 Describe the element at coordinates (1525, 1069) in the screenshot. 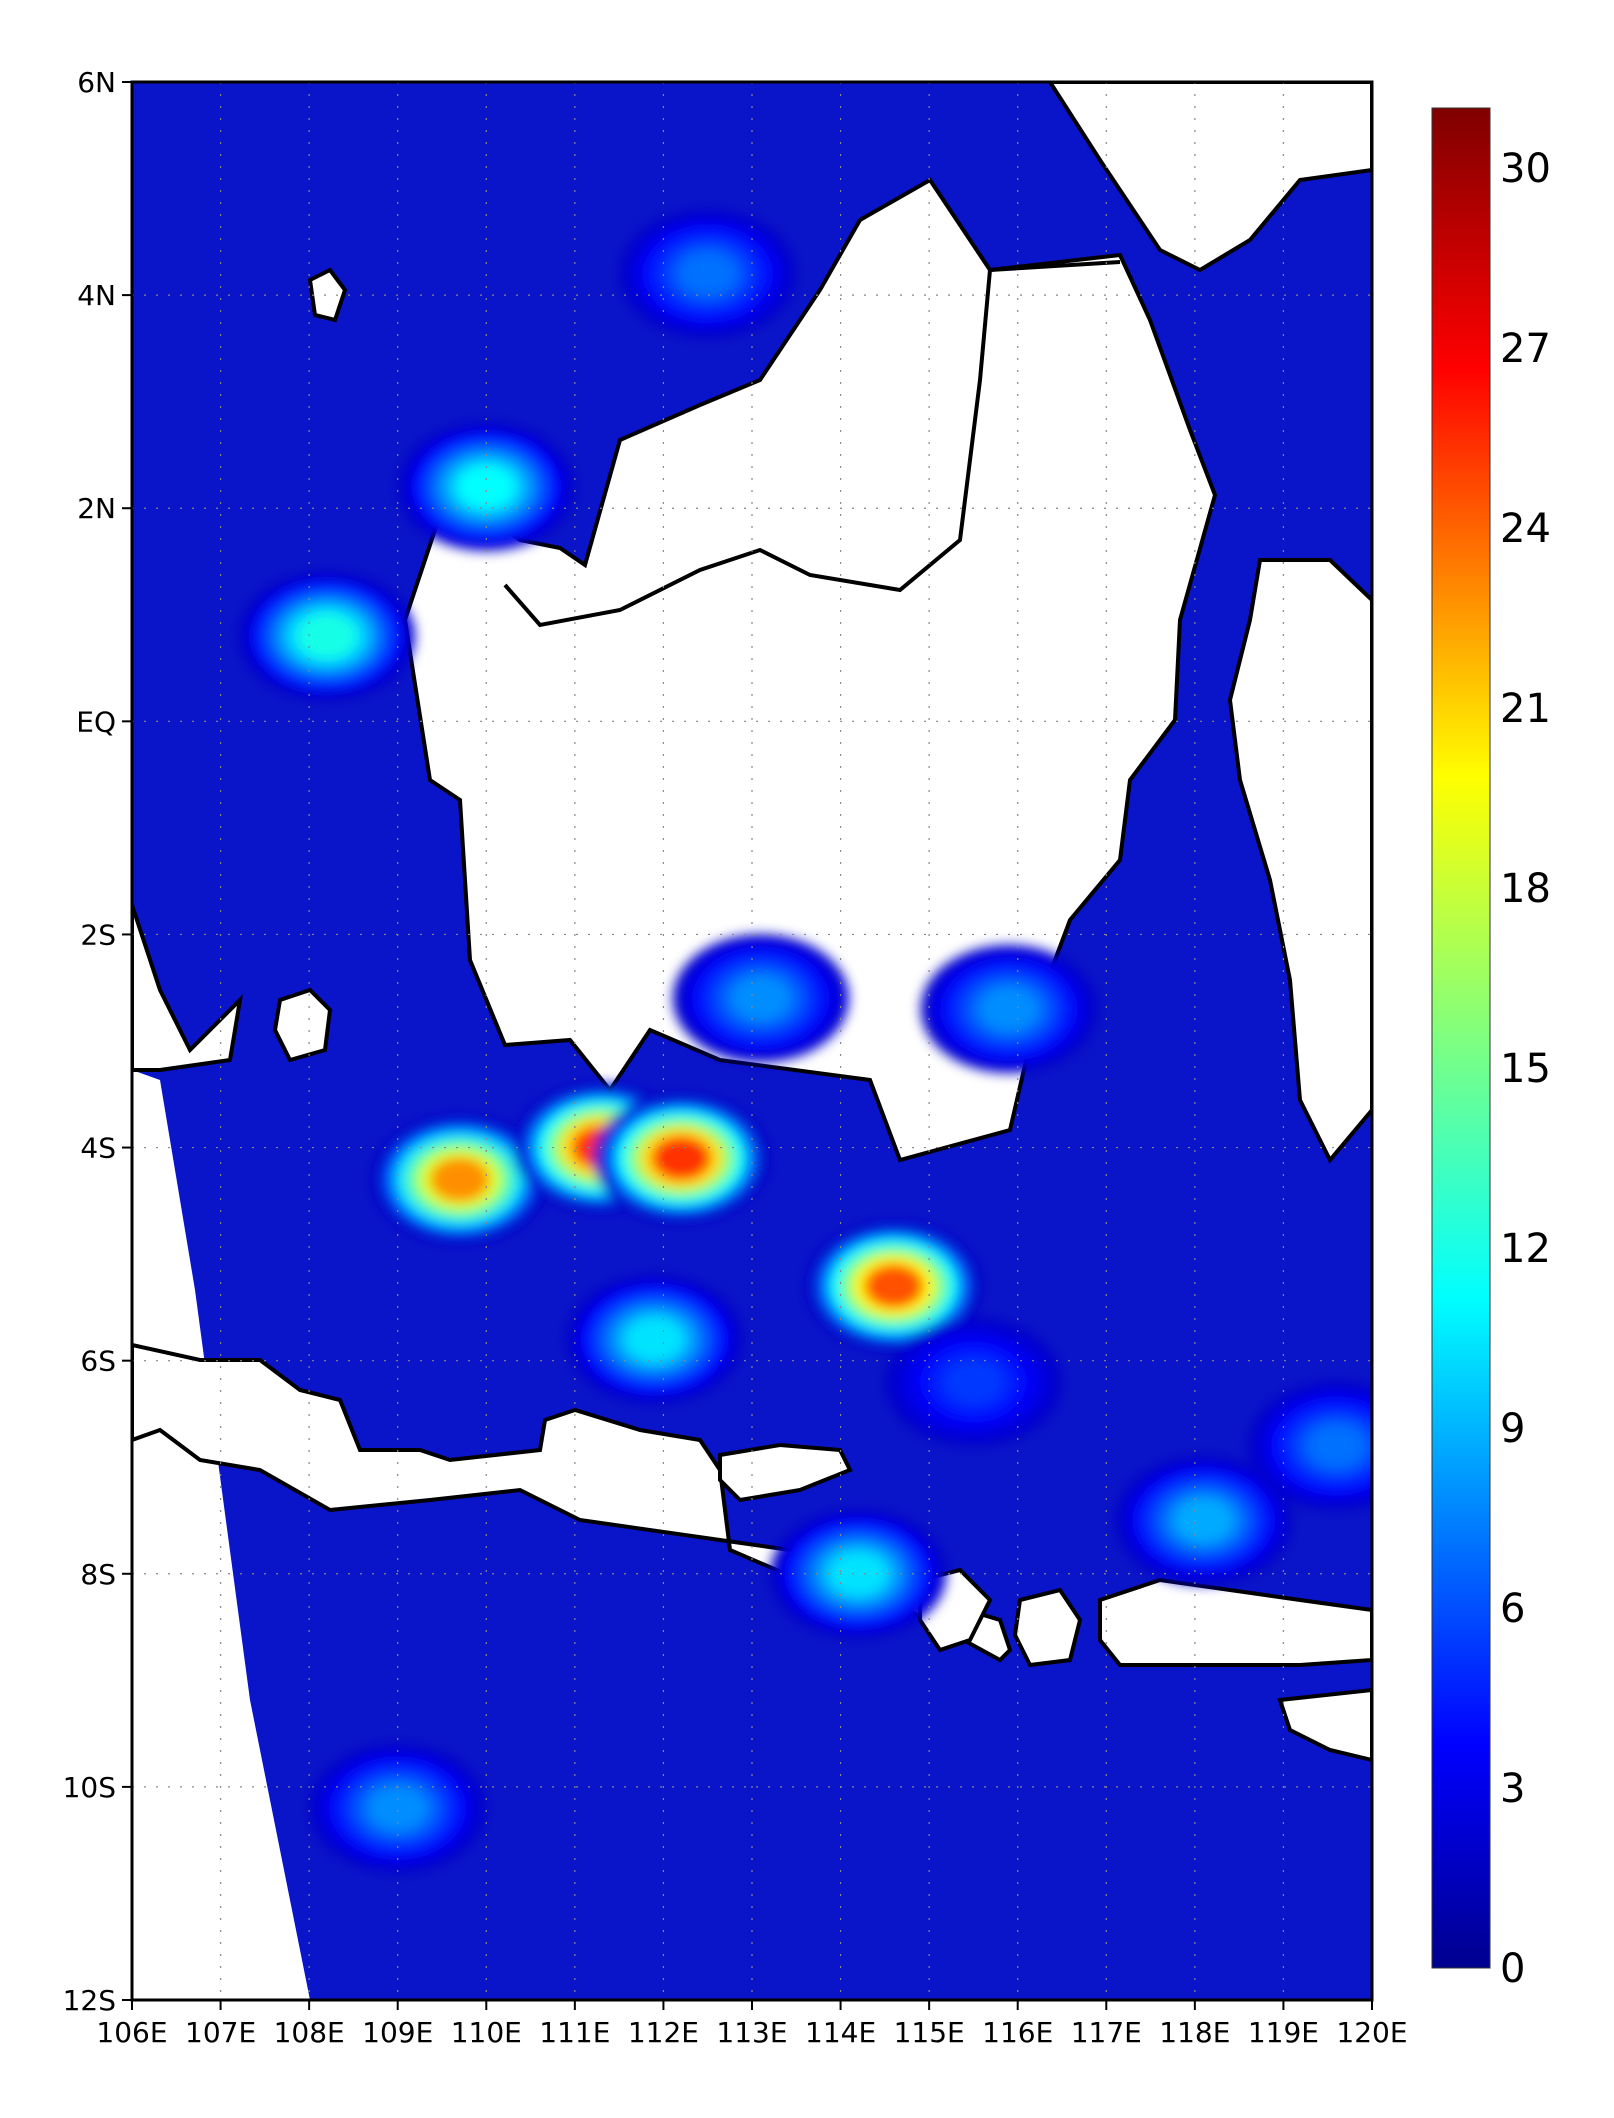

I see `colorbar-label: 15` at that location.